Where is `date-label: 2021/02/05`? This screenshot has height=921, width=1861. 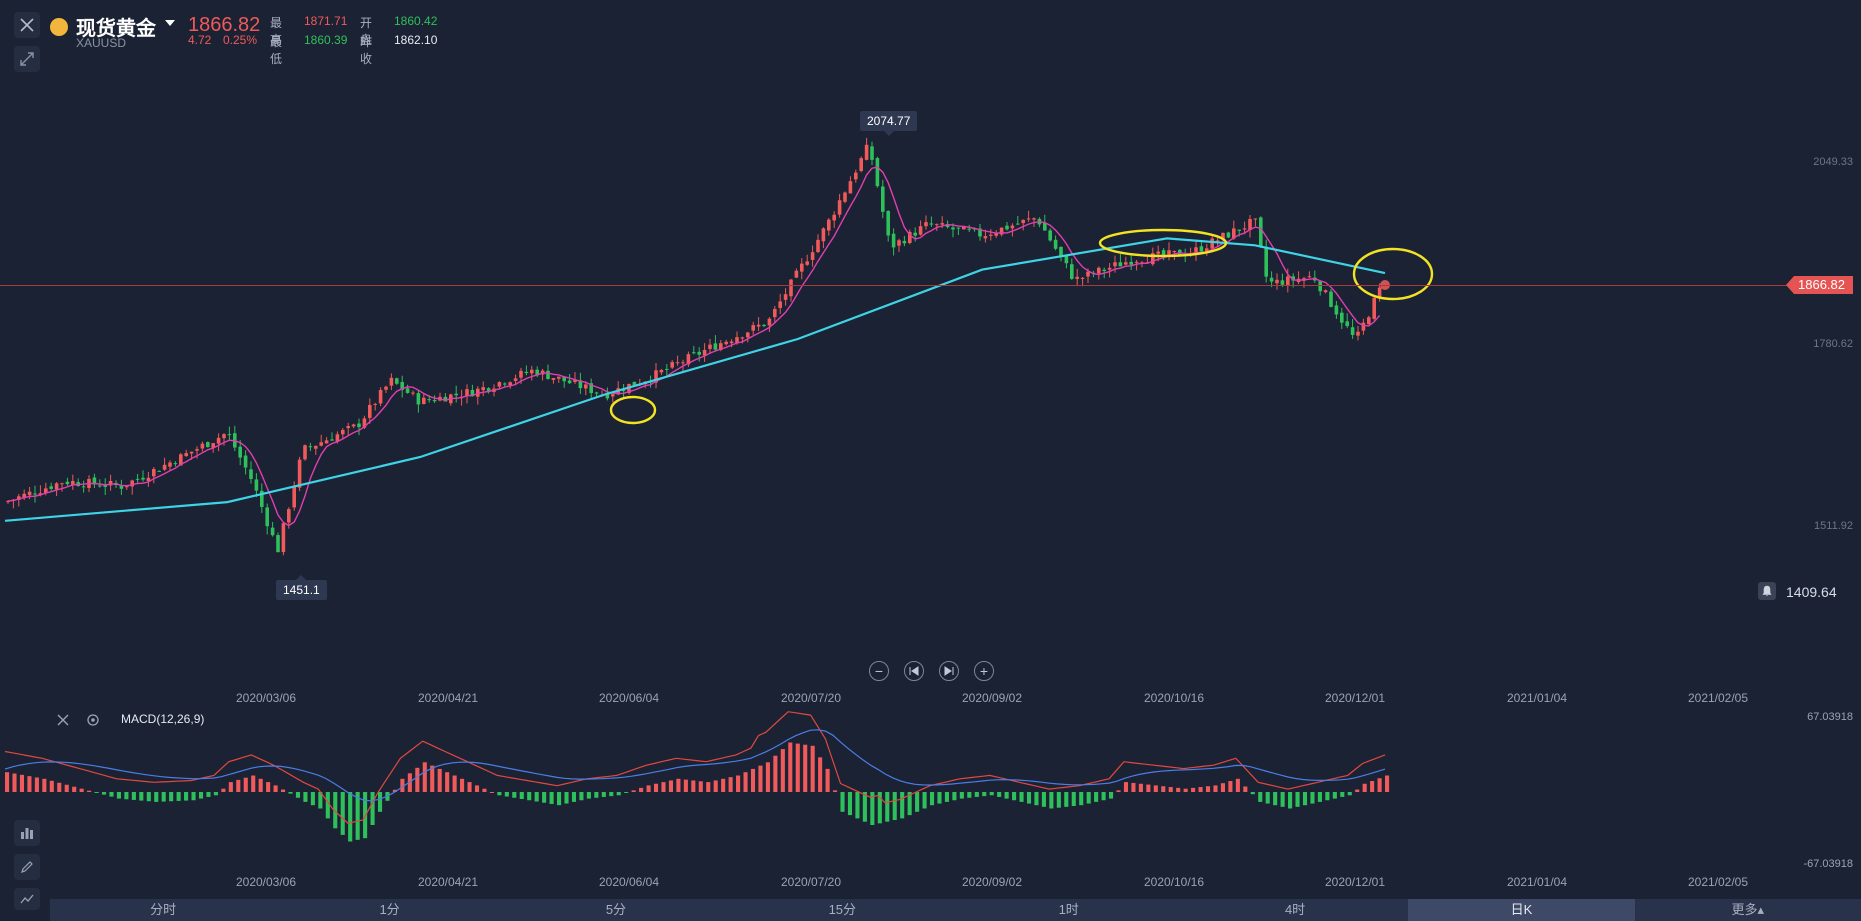
date-label: 2021/02/05 is located at coordinates (1718, 698).